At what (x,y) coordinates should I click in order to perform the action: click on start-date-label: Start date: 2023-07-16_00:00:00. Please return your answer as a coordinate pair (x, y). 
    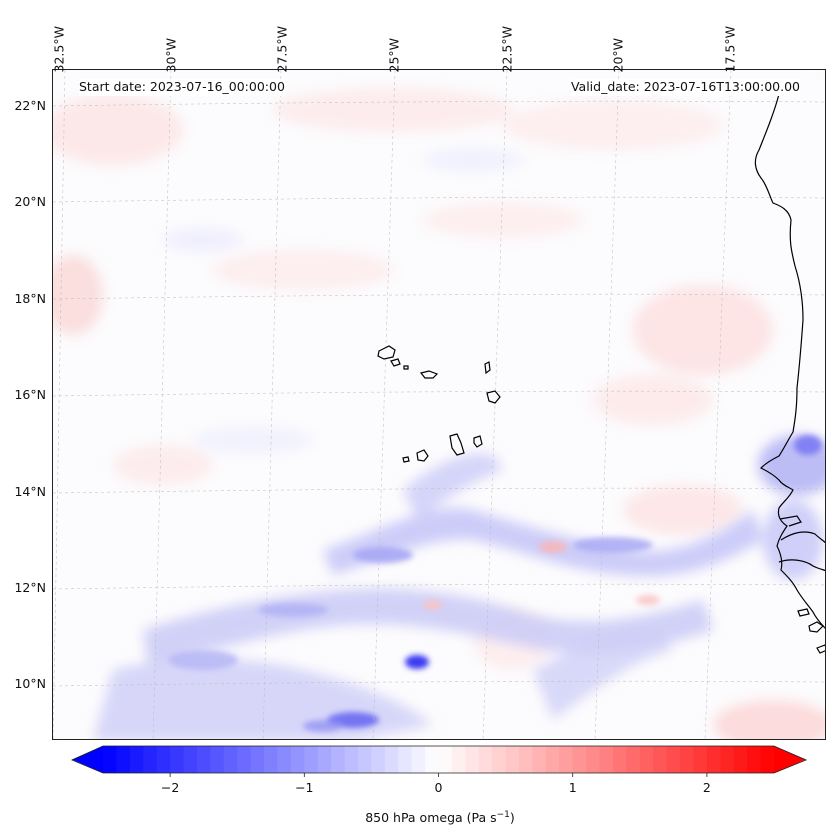
    Looking at the image, I should click on (182, 87).